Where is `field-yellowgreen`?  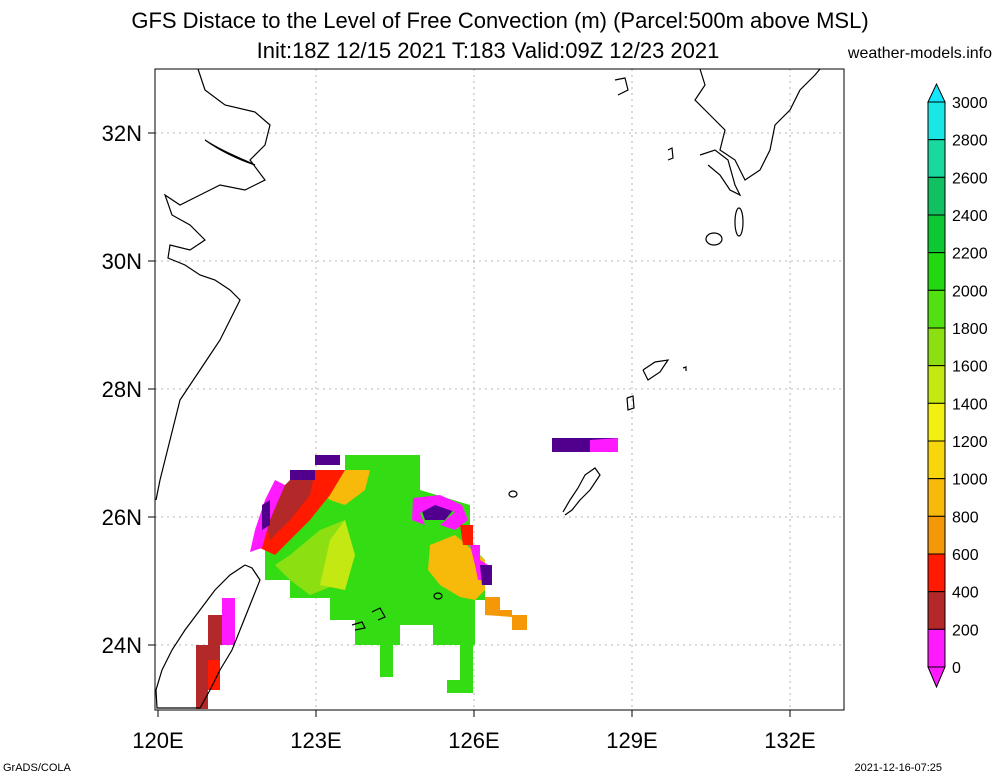
field-yellowgreen is located at coordinates (337, 555).